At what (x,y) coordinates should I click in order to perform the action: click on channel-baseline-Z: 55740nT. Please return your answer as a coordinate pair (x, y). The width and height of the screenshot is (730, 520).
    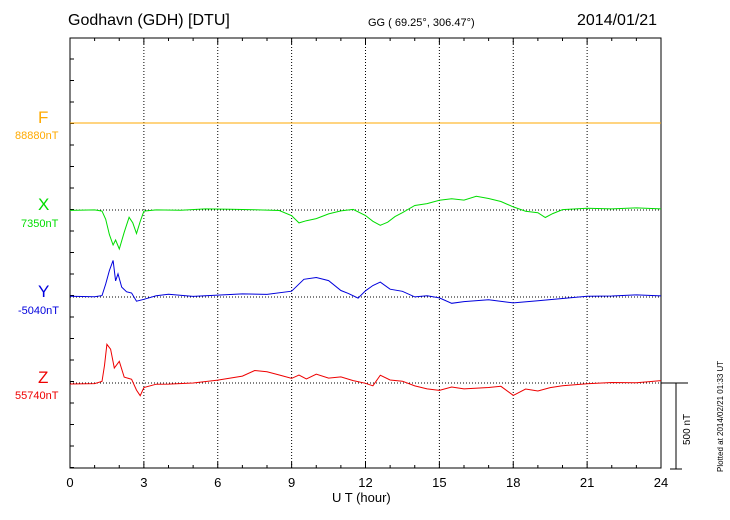
    Looking at the image, I should click on (37, 396).